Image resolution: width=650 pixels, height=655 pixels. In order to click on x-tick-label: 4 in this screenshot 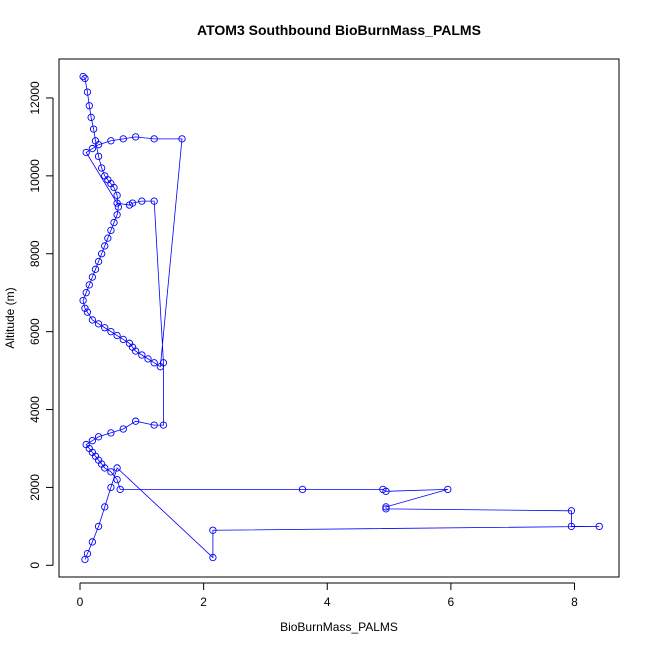, I will do `click(327, 602)`.